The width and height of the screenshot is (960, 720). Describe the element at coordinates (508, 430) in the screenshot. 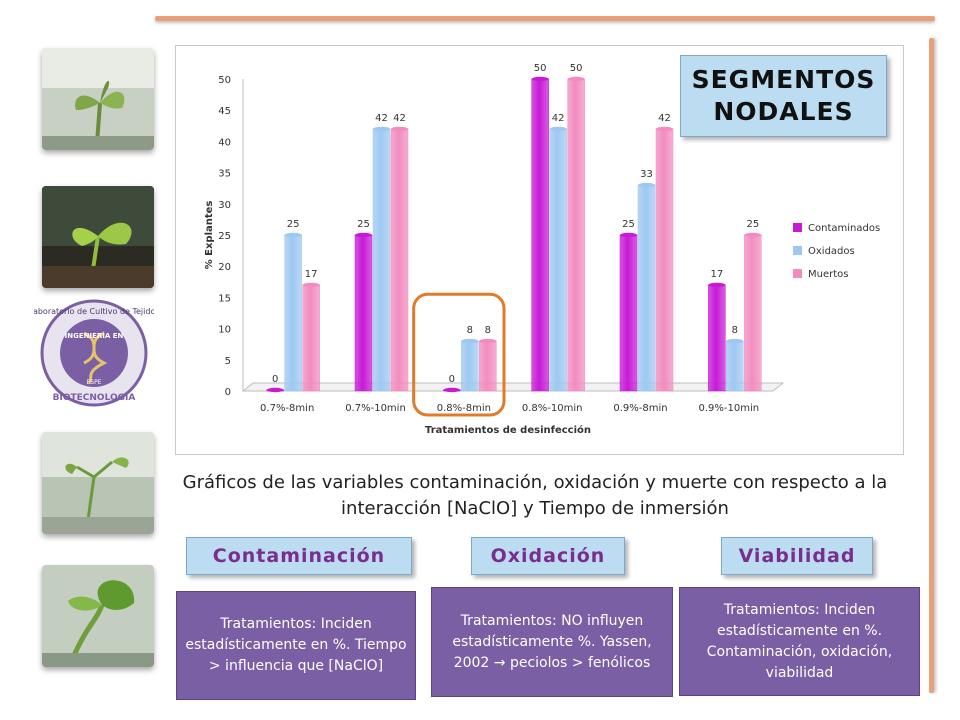

I see `x-axis-label: Tratamientos de desinfección` at that location.